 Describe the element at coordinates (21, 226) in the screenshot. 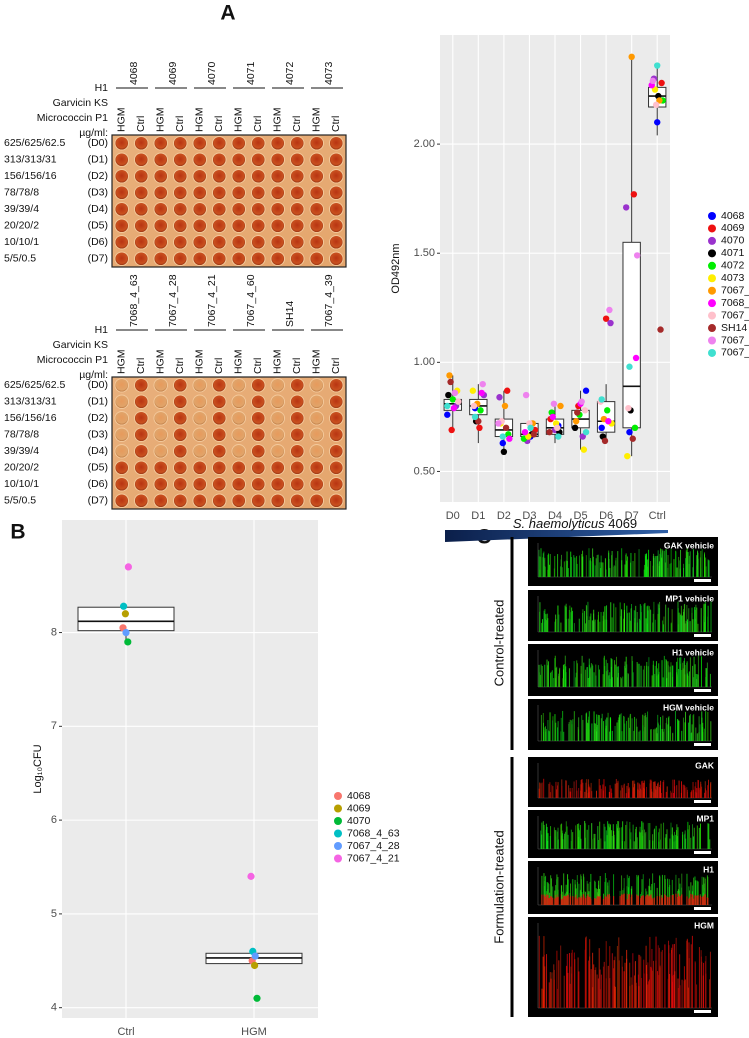

I see `row-conc: 20/20/2` at that location.